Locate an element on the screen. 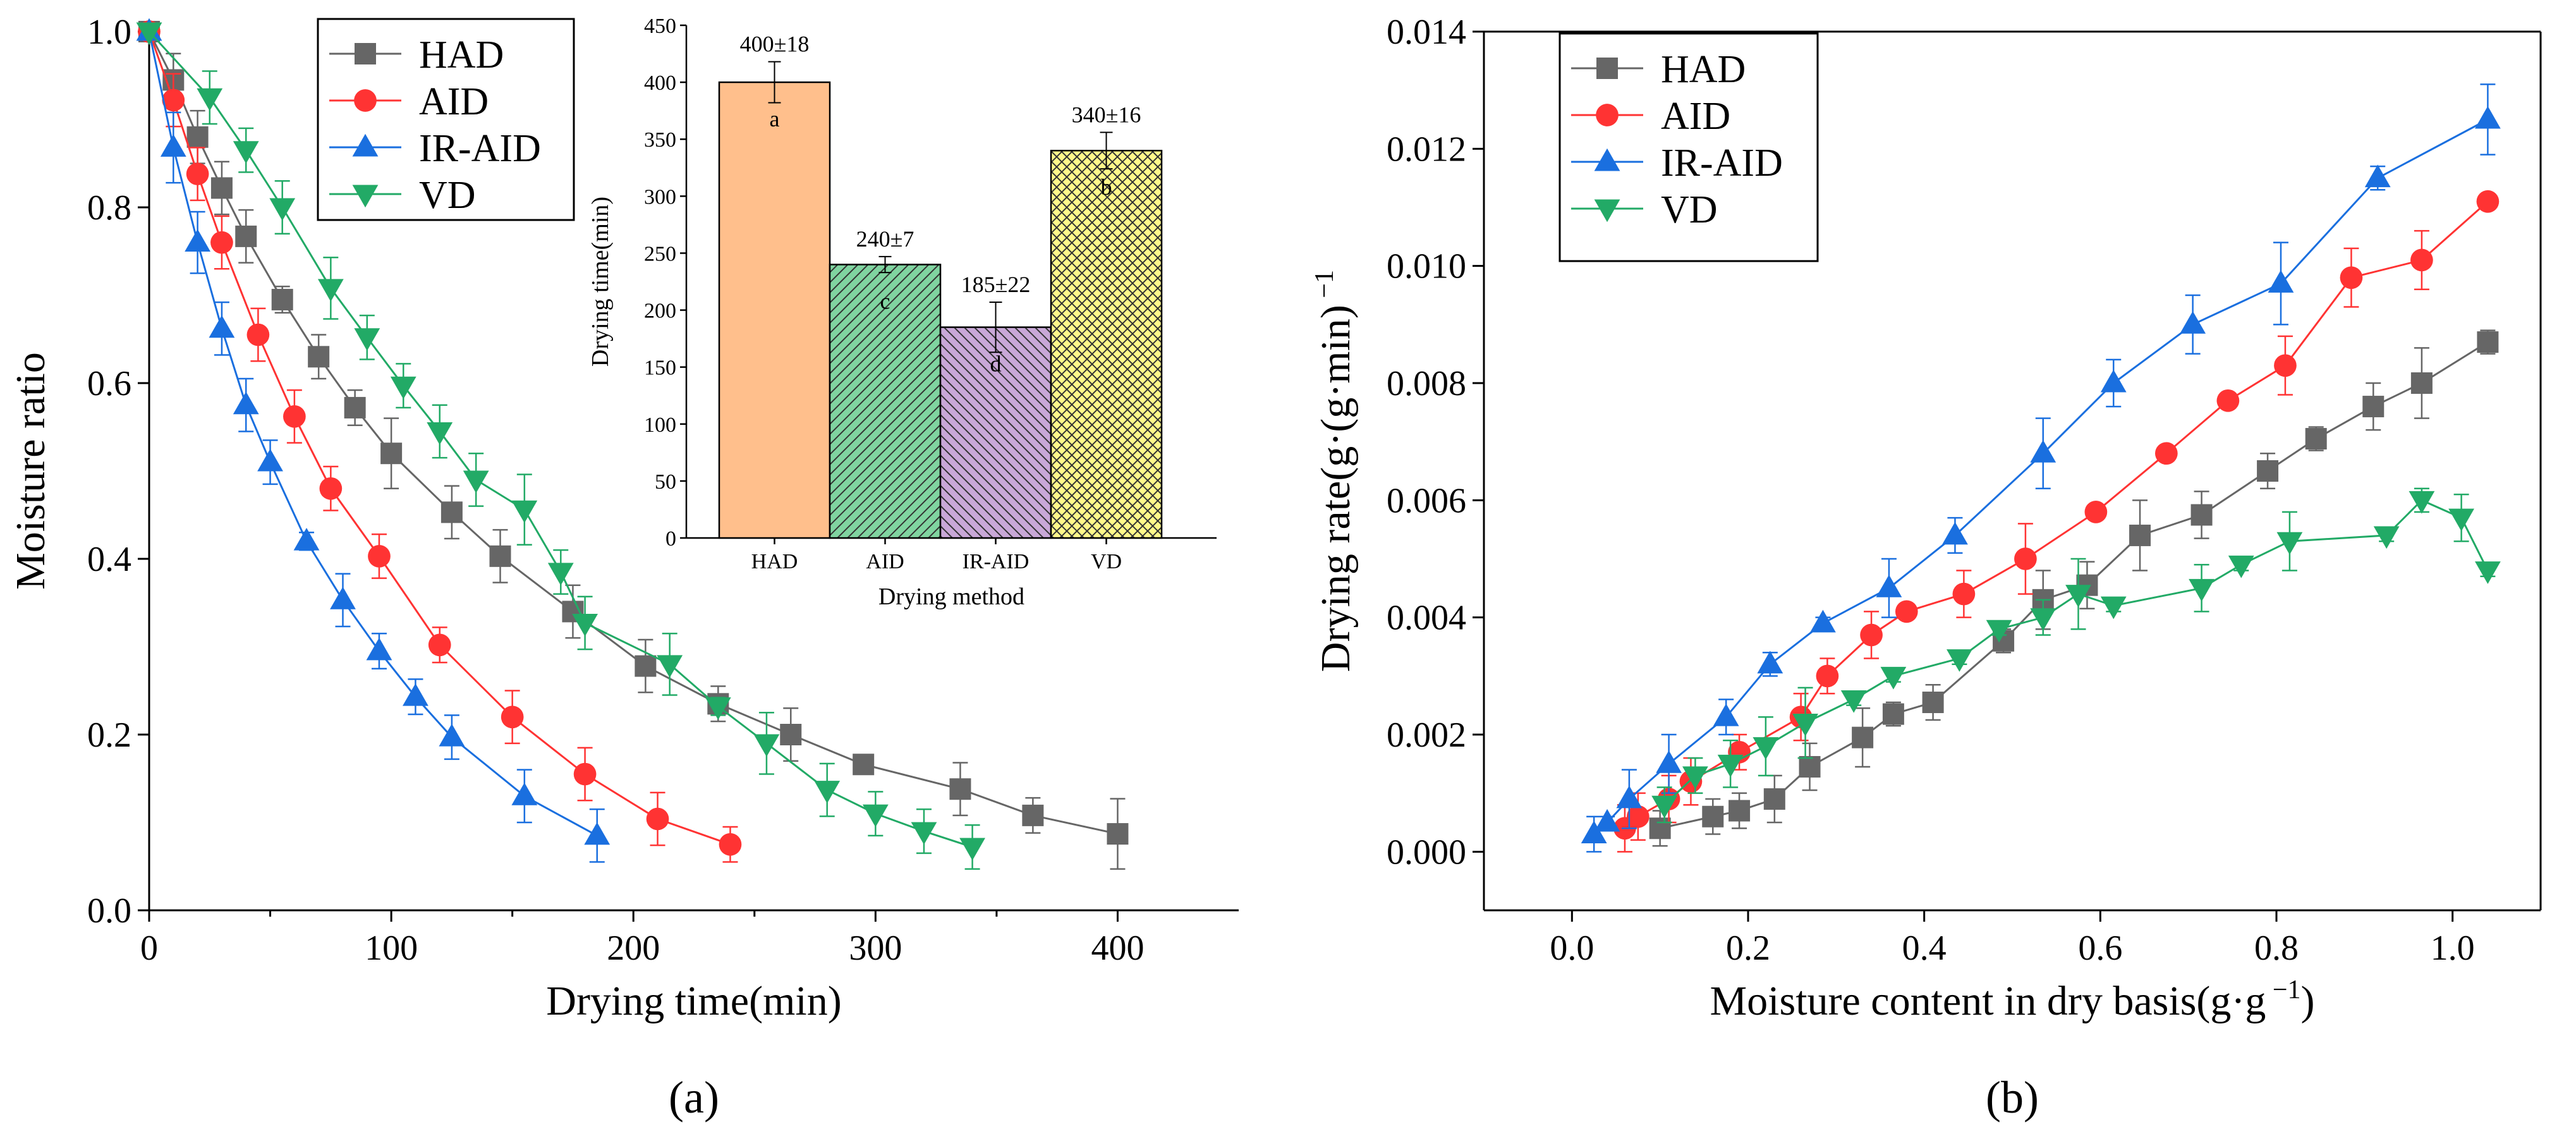 The width and height of the screenshot is (2576, 1136). x-axis-title: Moisture content in dry basis(g·g −1) is located at coordinates (2012, 999).